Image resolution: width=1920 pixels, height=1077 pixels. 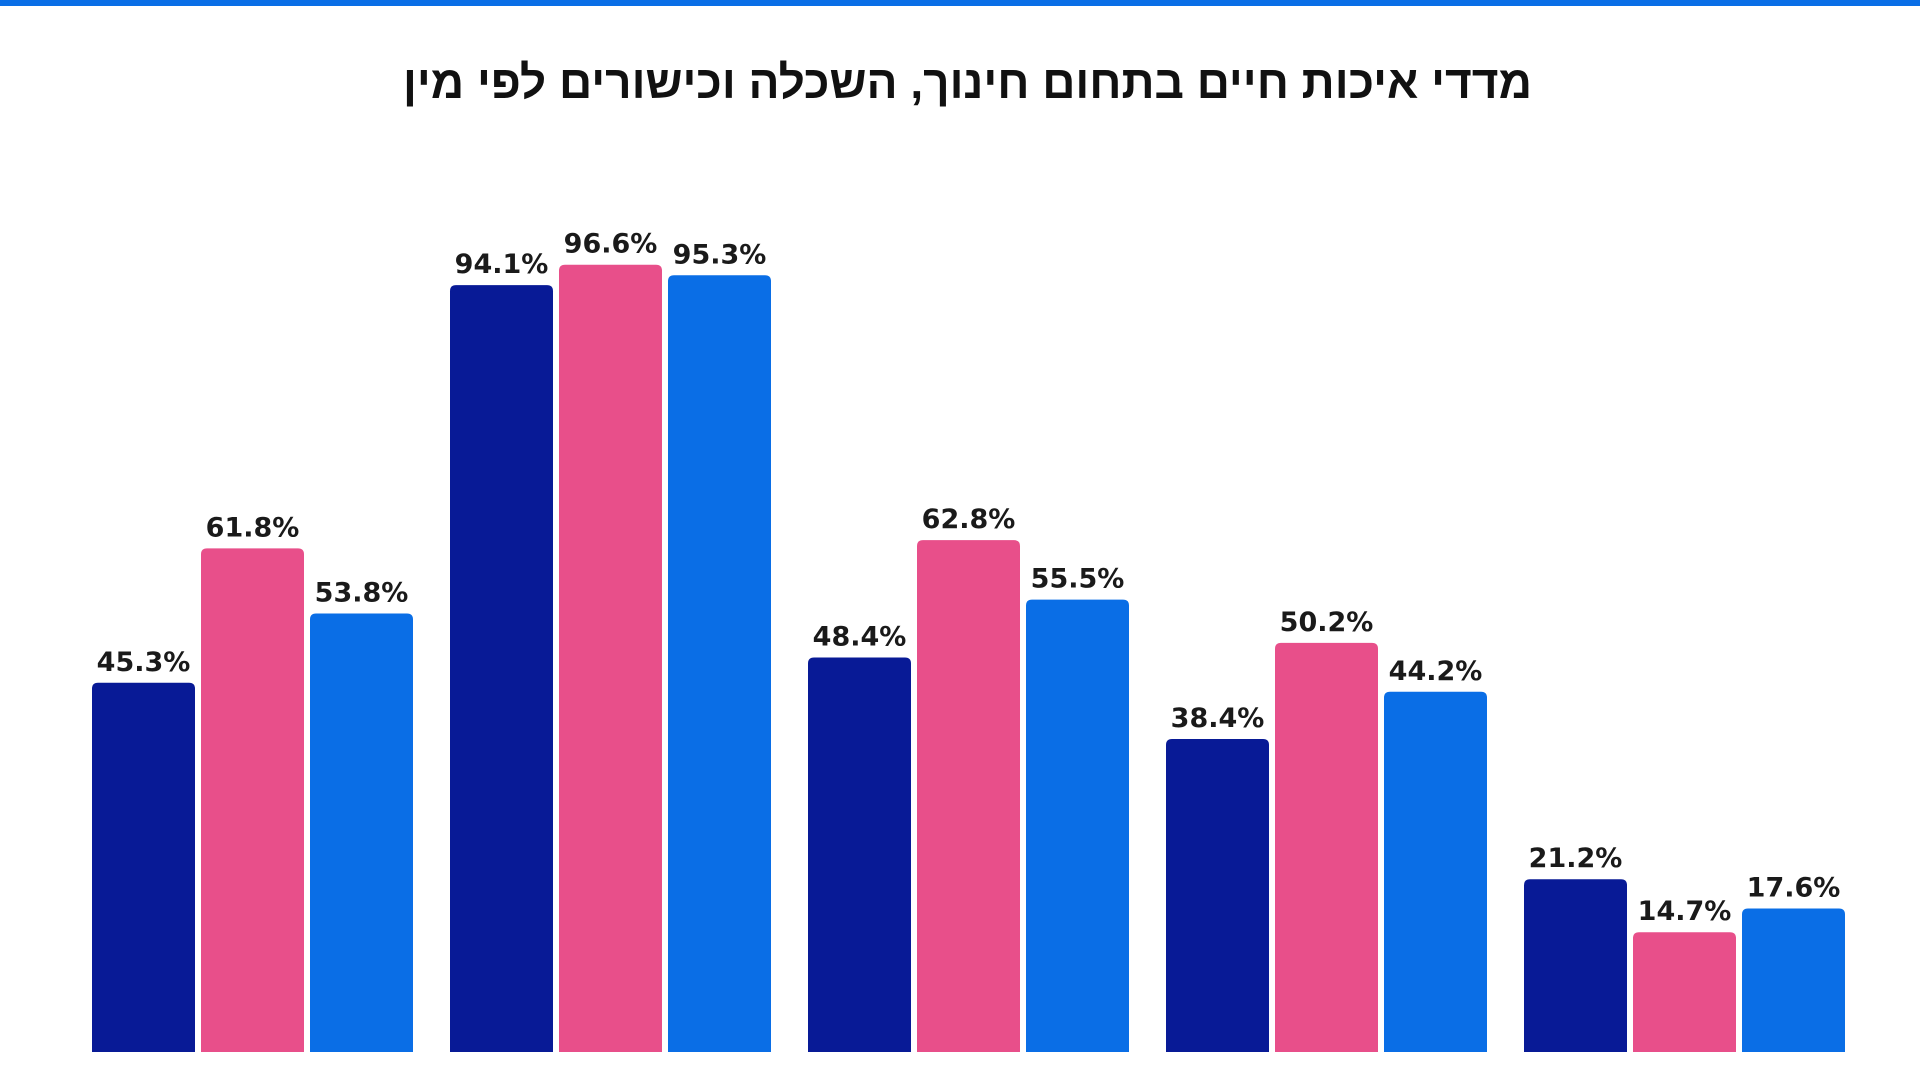 What do you see at coordinates (144, 662) in the screenshot?
I see `data-label-series-1-group-1: 45.3%` at bounding box center [144, 662].